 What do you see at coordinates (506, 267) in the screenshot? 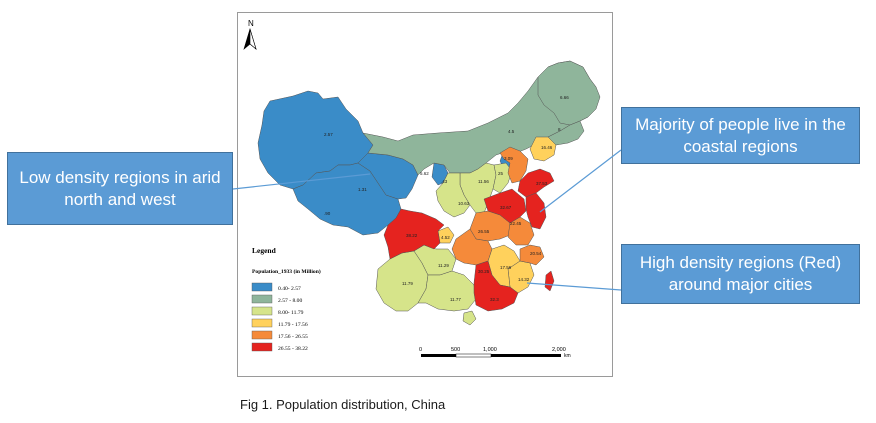
I see `region-label: 17.56` at bounding box center [506, 267].